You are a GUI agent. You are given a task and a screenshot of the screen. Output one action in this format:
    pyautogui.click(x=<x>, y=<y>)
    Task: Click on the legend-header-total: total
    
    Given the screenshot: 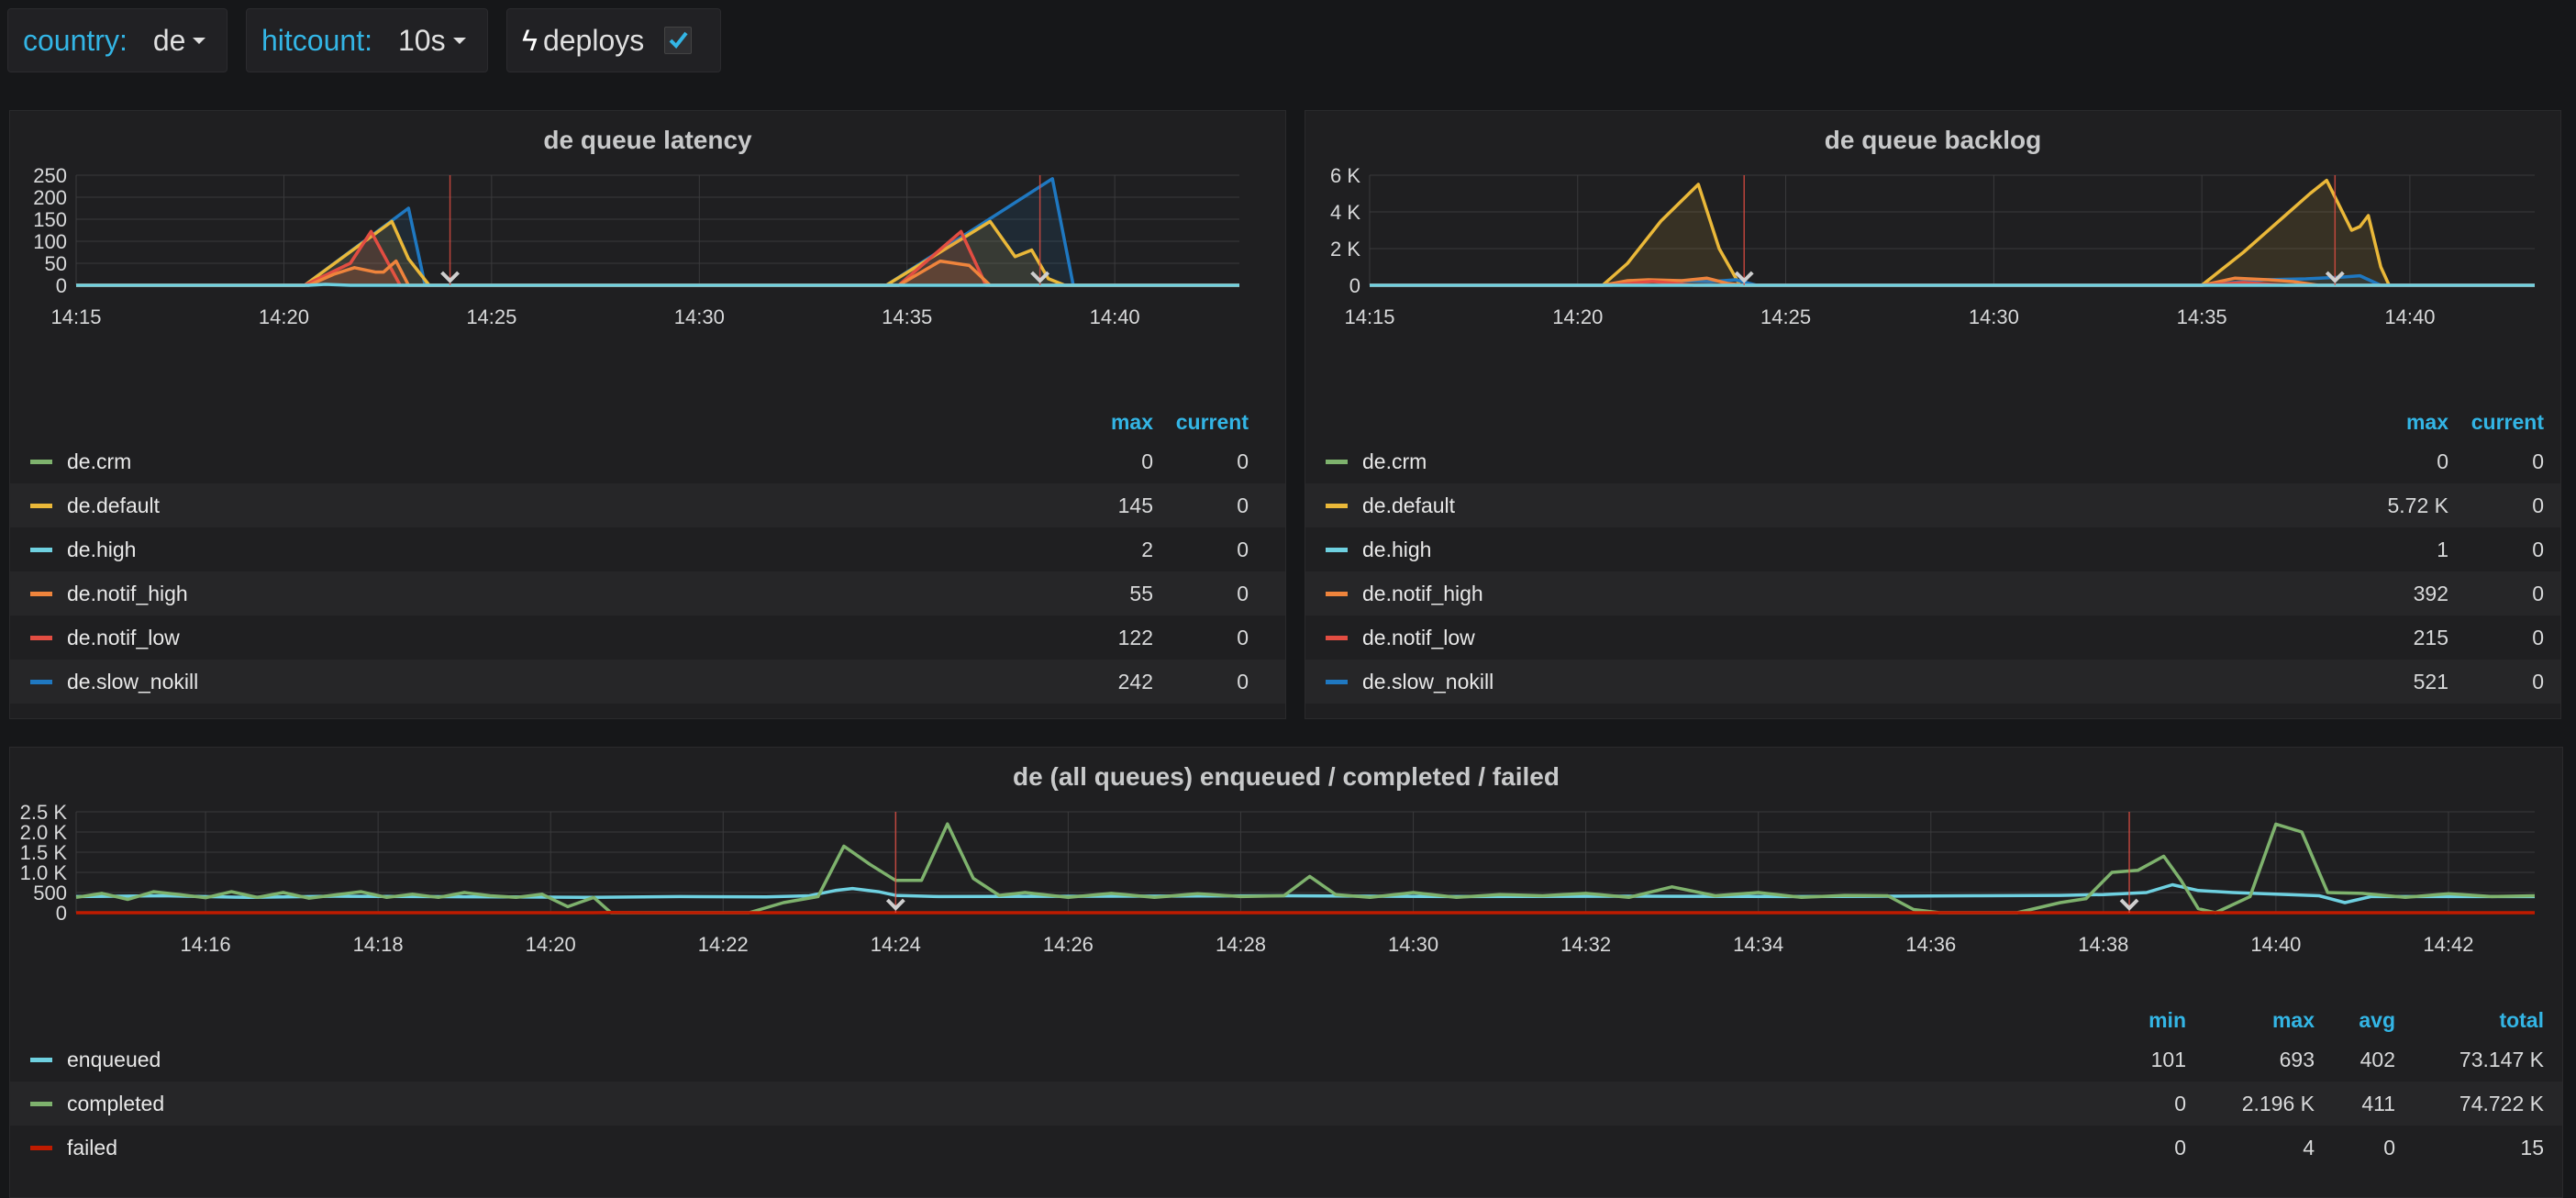 What is the action you would take?
    pyautogui.click(x=2521, y=1020)
    